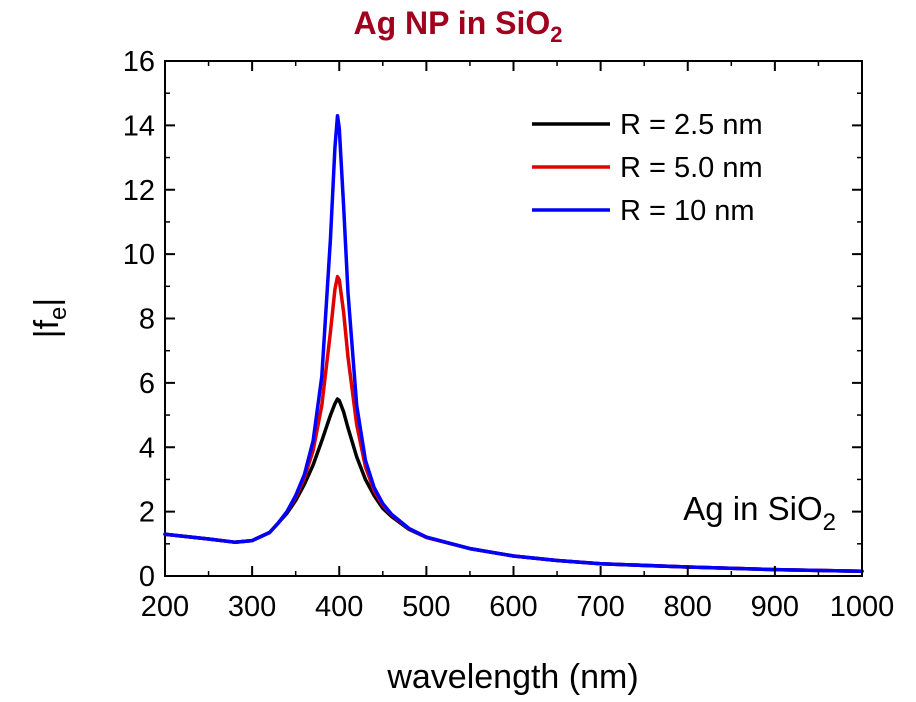 Image resolution: width=916 pixels, height=702 pixels. What do you see at coordinates (600, 607) in the screenshot?
I see `x-tick-label: 700` at bounding box center [600, 607].